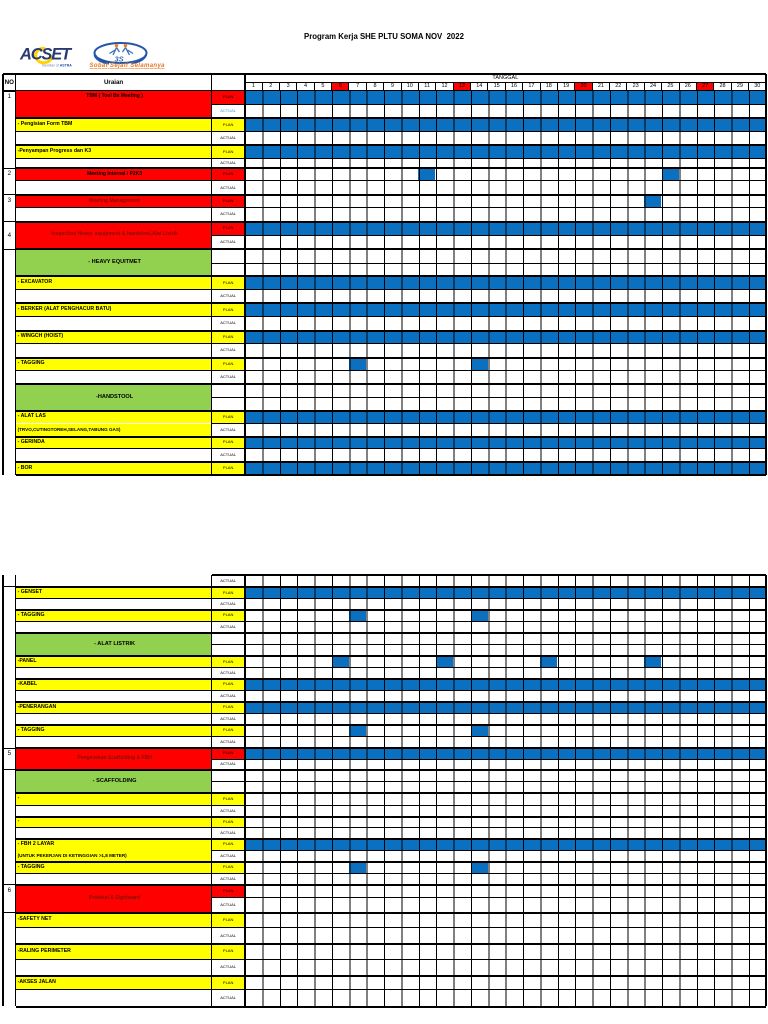 This screenshot has width=768, height=1024. Describe the element at coordinates (57, 66) in the screenshot. I see `svg-text: member of ASTRA` at that location.